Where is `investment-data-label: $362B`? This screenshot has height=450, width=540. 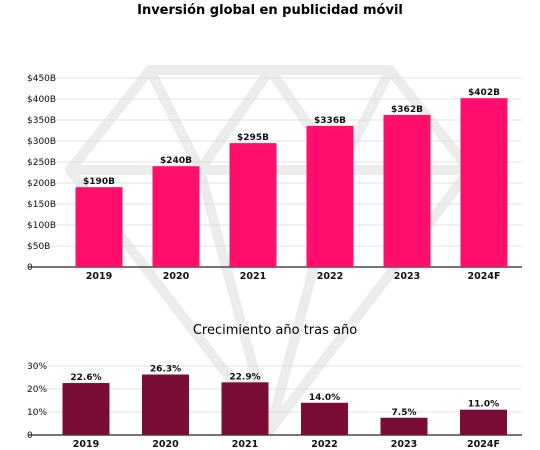 investment-data-label: $362B is located at coordinates (407, 110).